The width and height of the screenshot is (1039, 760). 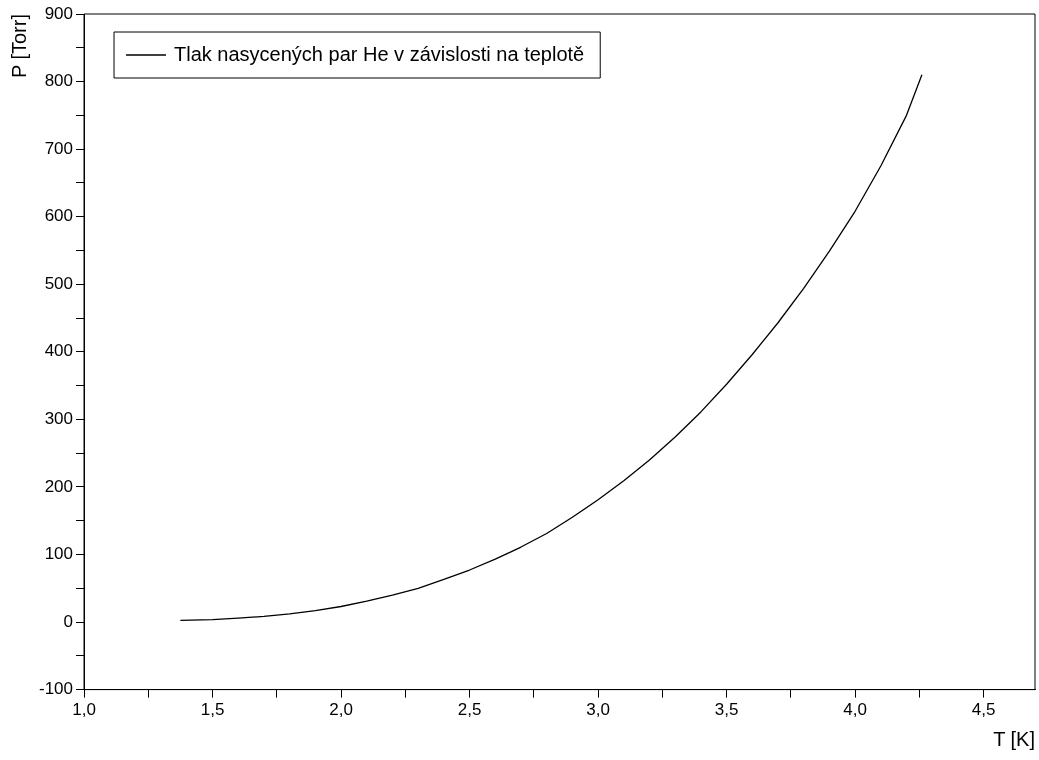 I want to click on y-tick-label: 100, so click(x=59, y=554).